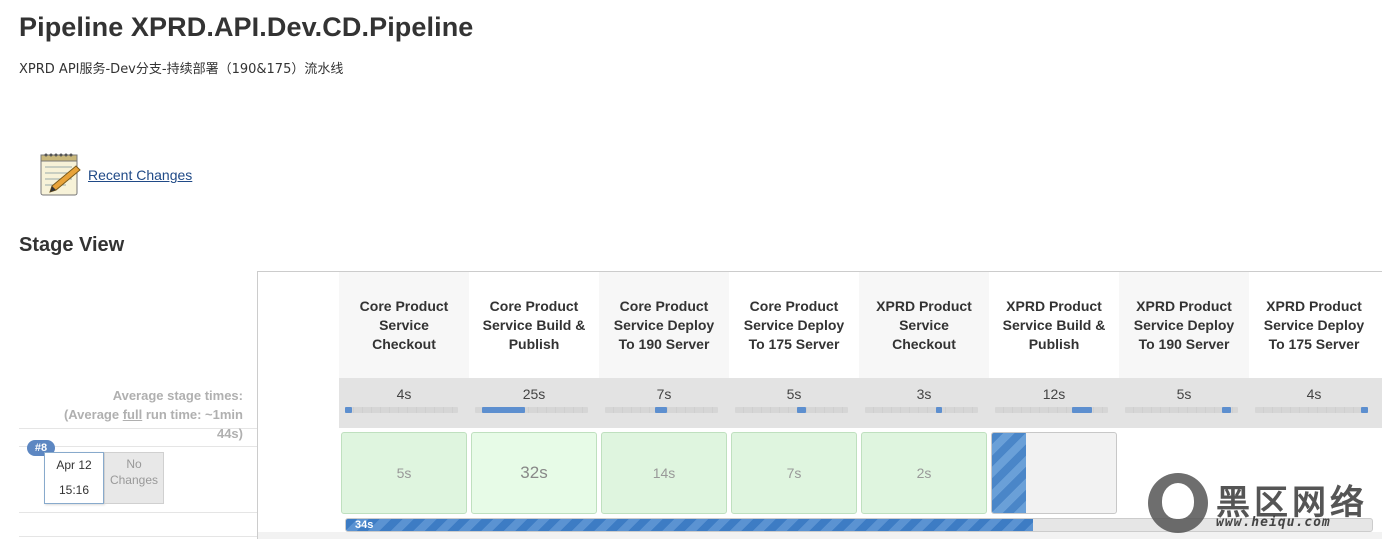 This screenshot has width=1382, height=539. What do you see at coordinates (74, 490) in the screenshot?
I see `build-time: 15:16` at bounding box center [74, 490].